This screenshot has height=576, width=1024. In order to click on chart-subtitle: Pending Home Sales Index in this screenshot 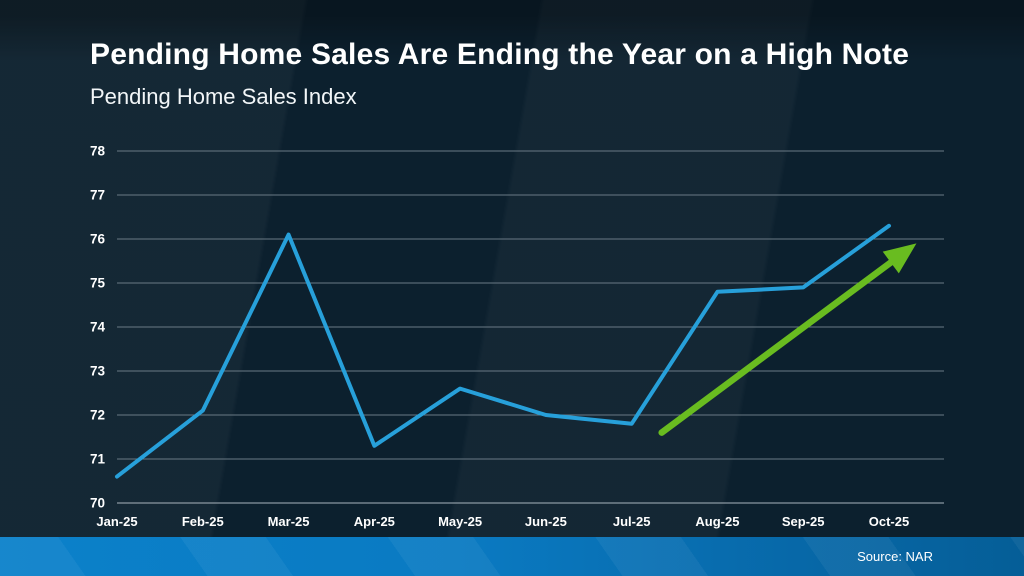, I will do `click(223, 96)`.